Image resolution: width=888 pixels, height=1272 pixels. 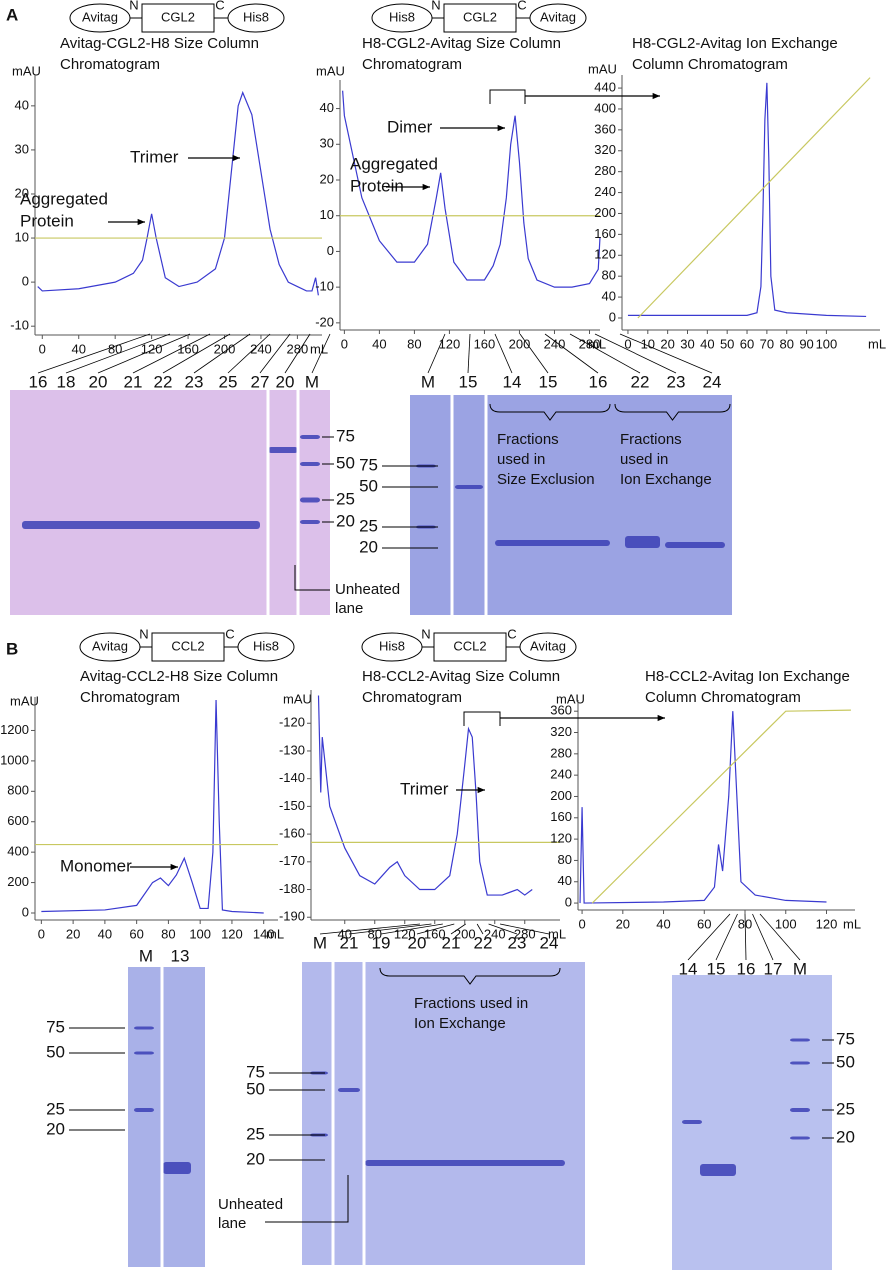 I want to click on note: Unheated, so click(x=367, y=589).